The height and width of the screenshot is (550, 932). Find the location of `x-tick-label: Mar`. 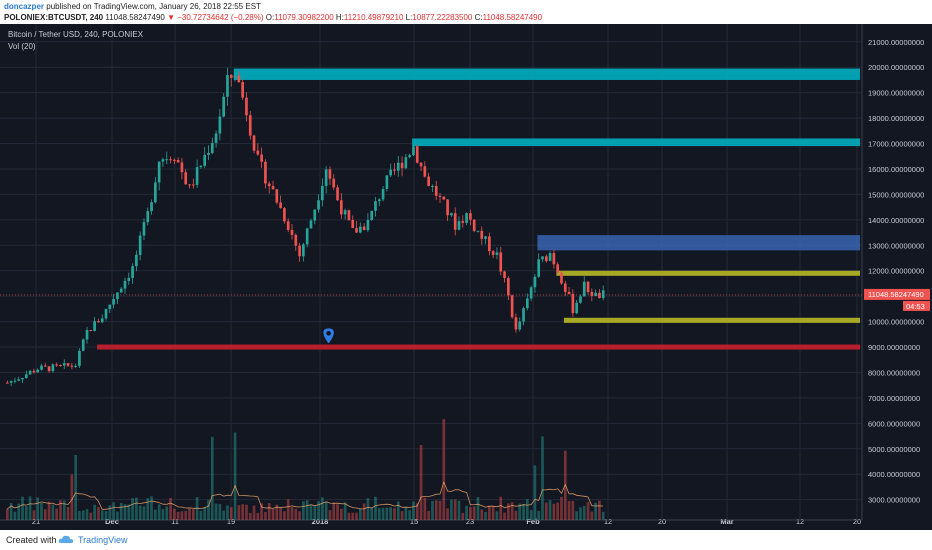

x-tick-label: Mar is located at coordinates (726, 521).